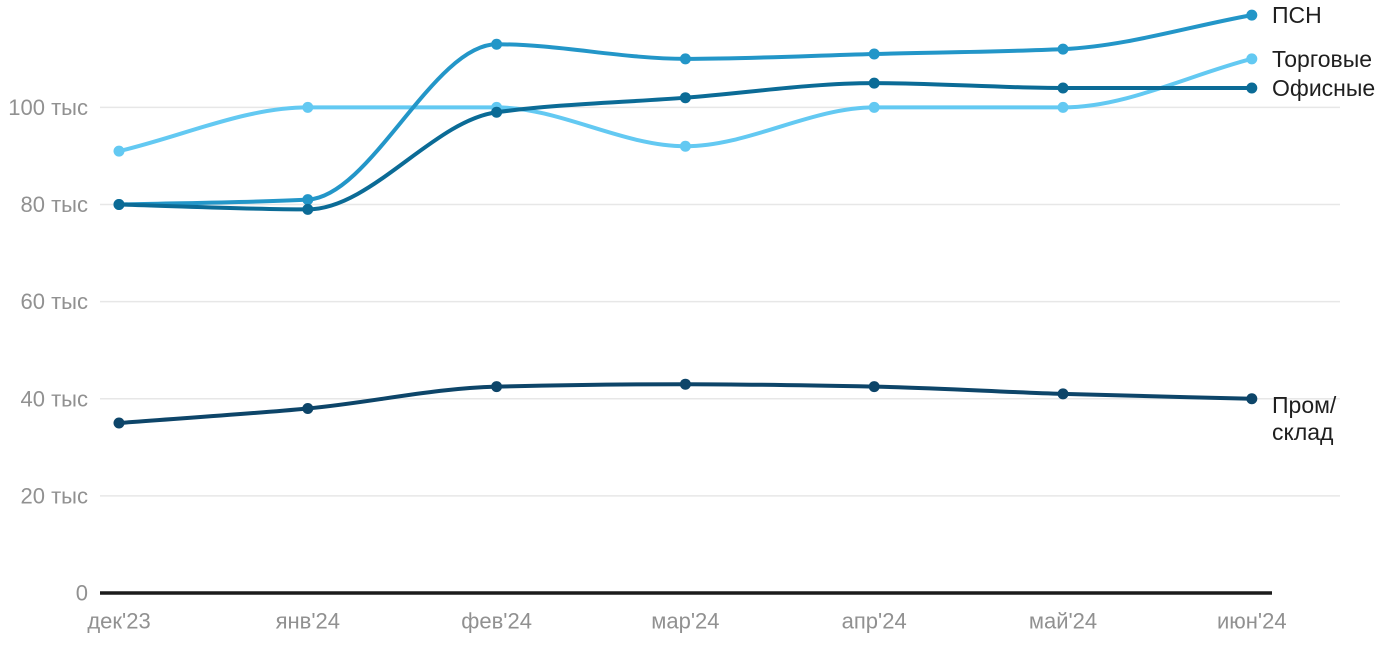 This screenshot has height=650, width=1400. What do you see at coordinates (1063, 621) in the screenshot?
I see `x-tick-label: май'24` at bounding box center [1063, 621].